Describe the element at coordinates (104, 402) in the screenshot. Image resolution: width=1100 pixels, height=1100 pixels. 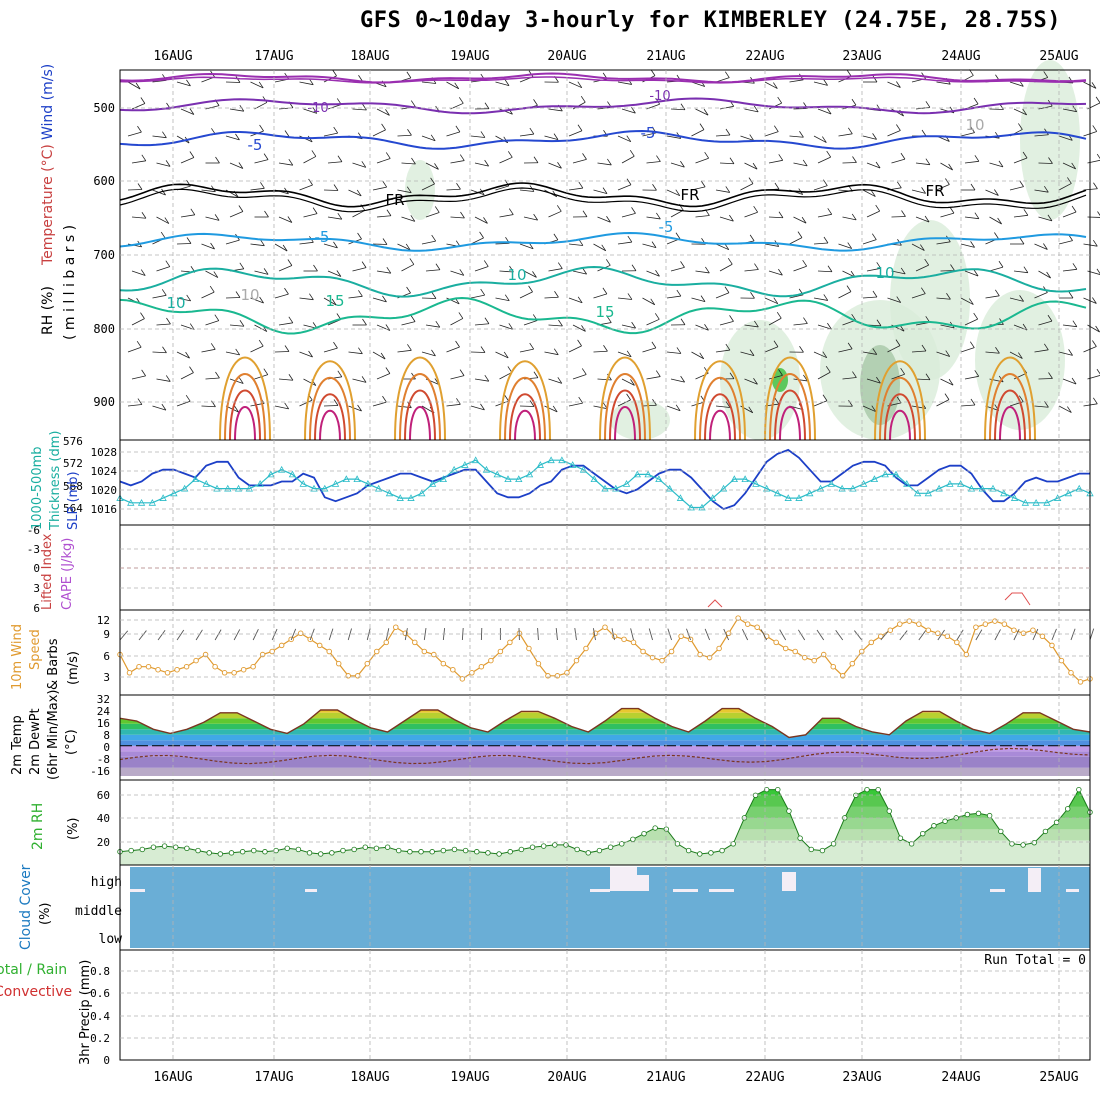
I see `pressure-level-tick: 900` at that location.